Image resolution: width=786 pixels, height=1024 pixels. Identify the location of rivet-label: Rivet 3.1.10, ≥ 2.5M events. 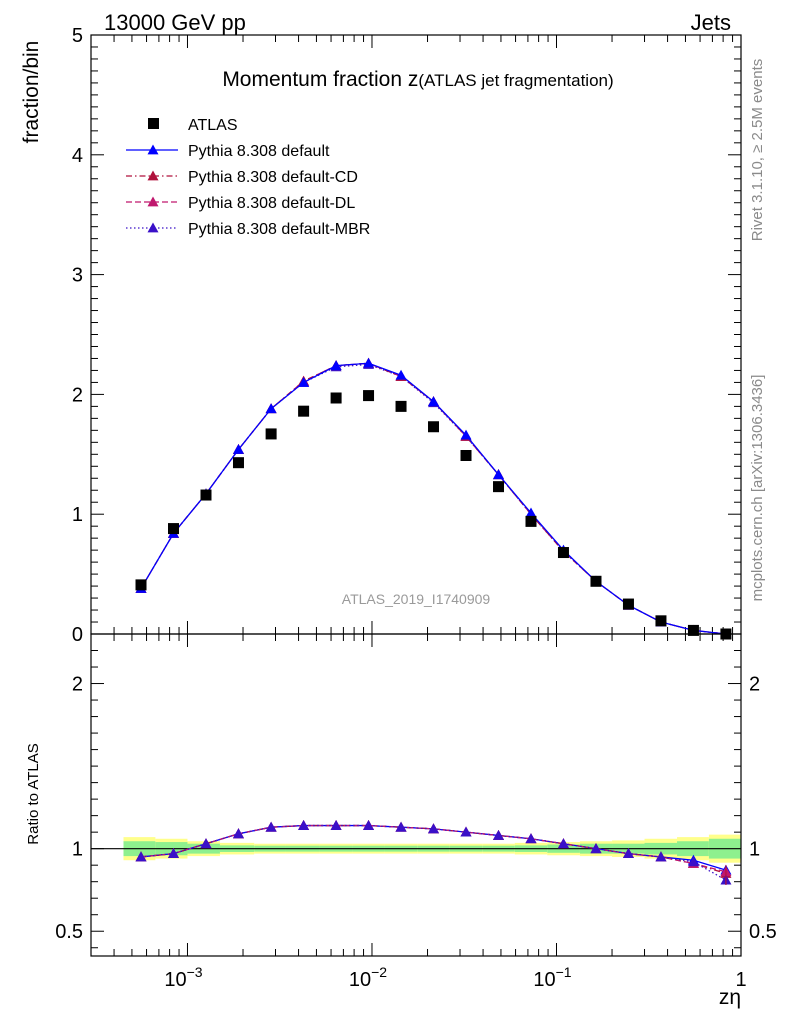
(757, 150).